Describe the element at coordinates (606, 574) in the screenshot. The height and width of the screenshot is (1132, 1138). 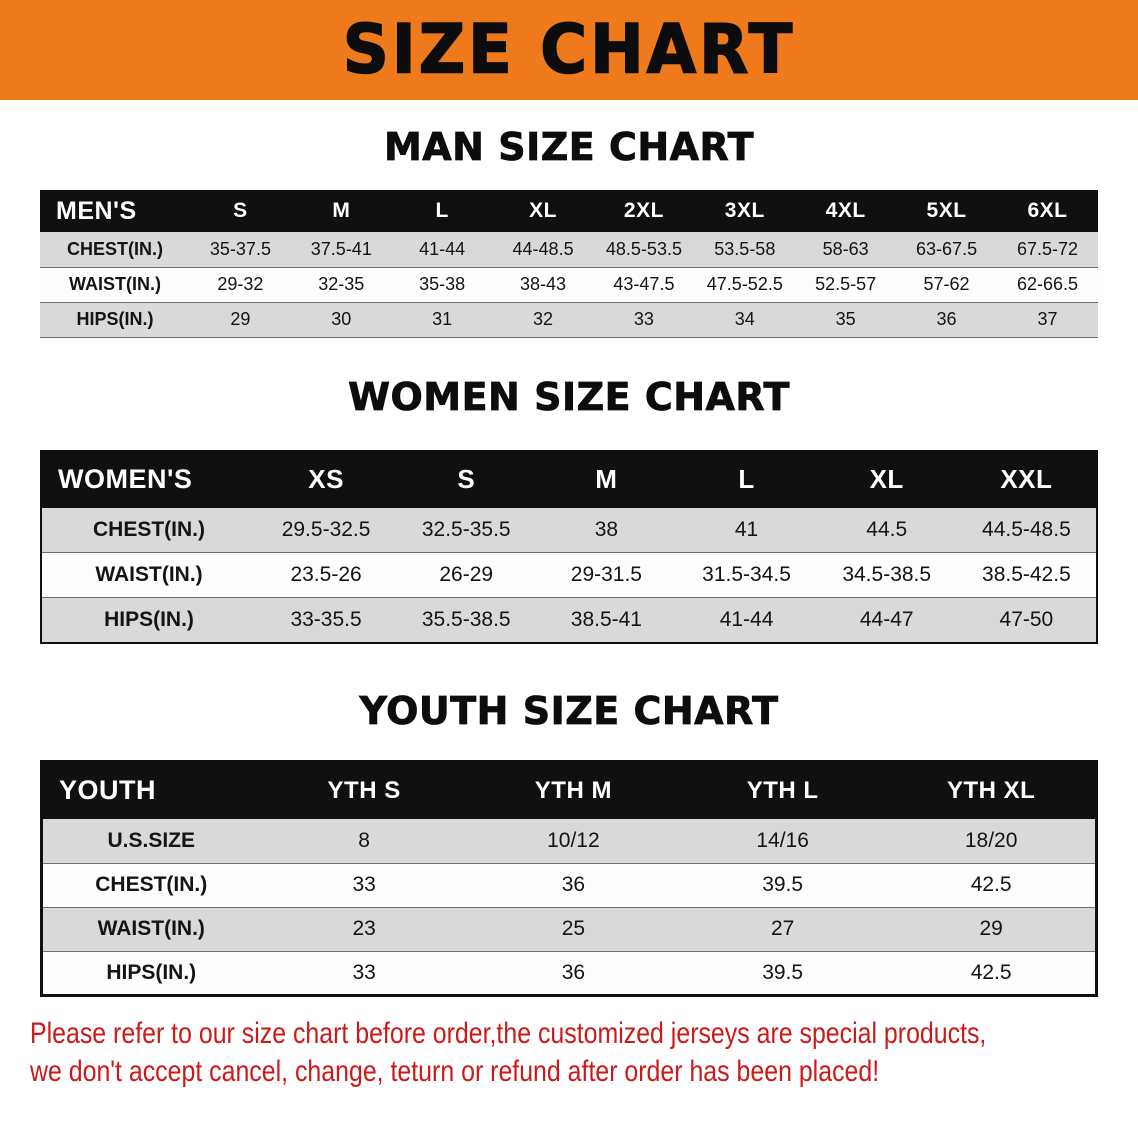
I see `value-cell: 29-31.5` at that location.